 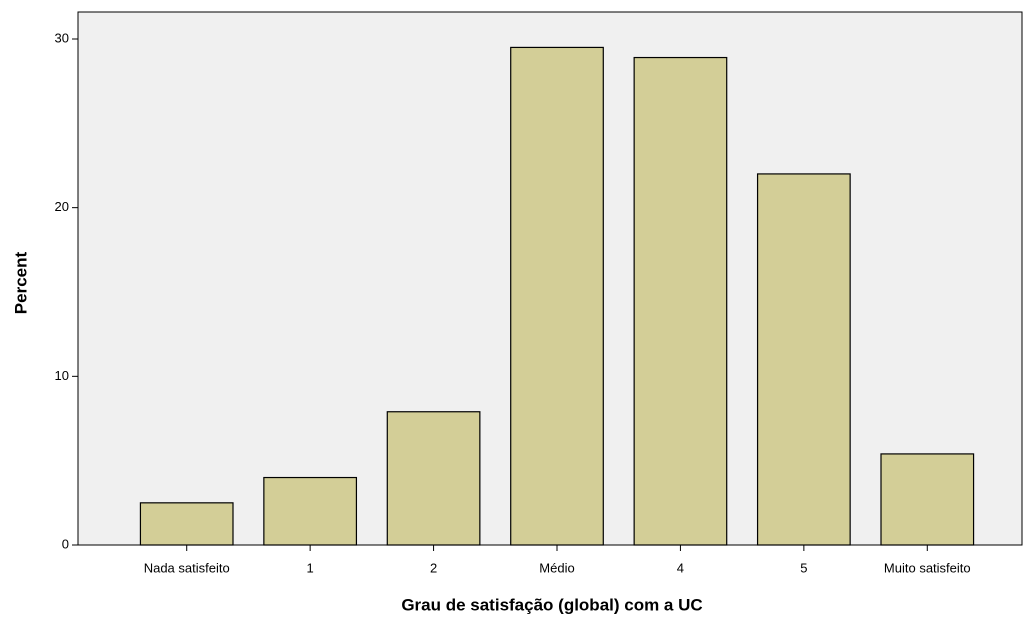 What do you see at coordinates (433, 567) in the screenshot?
I see `x-tick-label: 2` at bounding box center [433, 567].